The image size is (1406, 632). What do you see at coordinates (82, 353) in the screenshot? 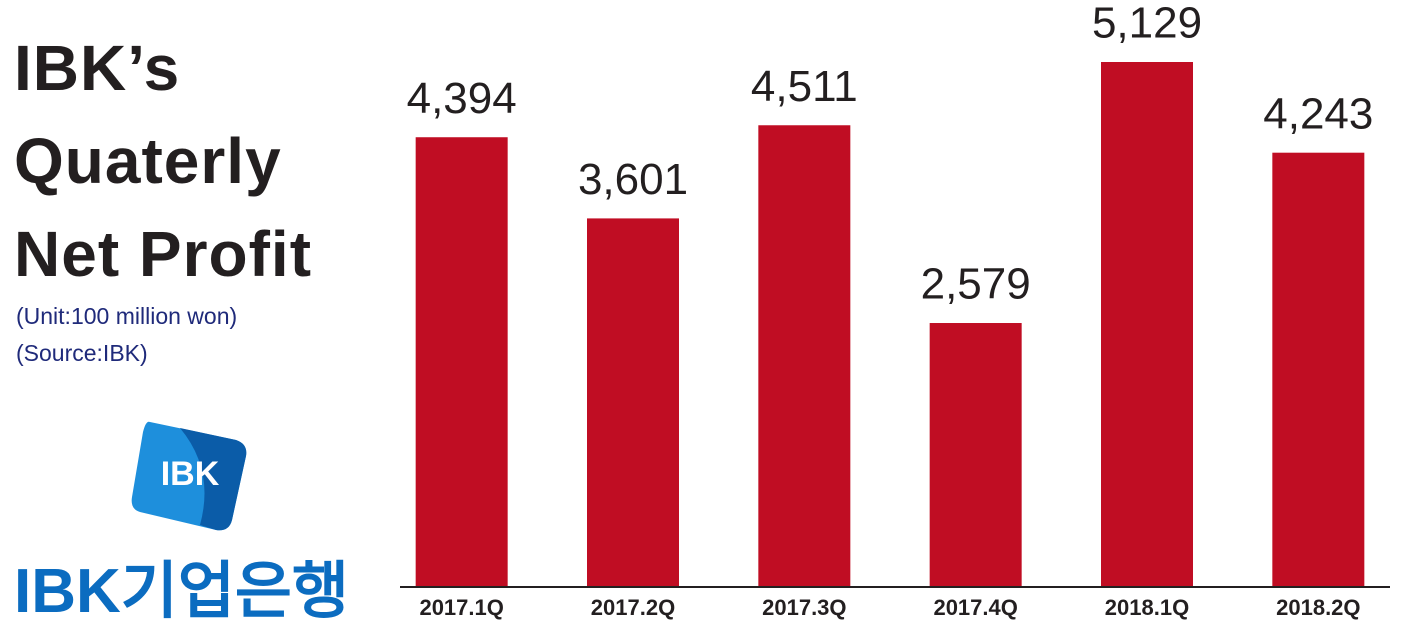
I see `subtitle: (Source:IBK)` at bounding box center [82, 353].